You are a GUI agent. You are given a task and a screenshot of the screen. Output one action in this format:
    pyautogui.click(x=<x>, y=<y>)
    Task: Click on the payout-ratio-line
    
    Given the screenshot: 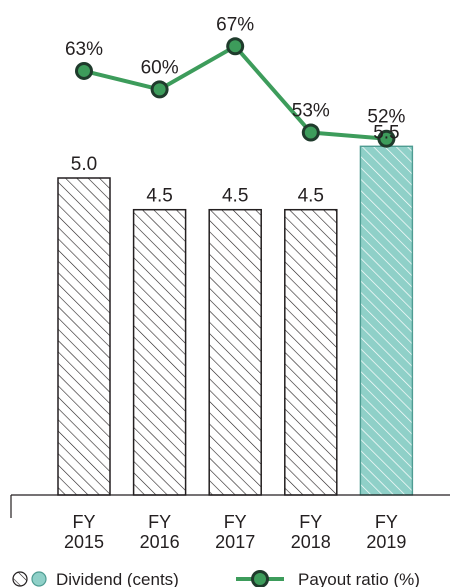 What is the action you would take?
    pyautogui.click(x=235, y=92)
    